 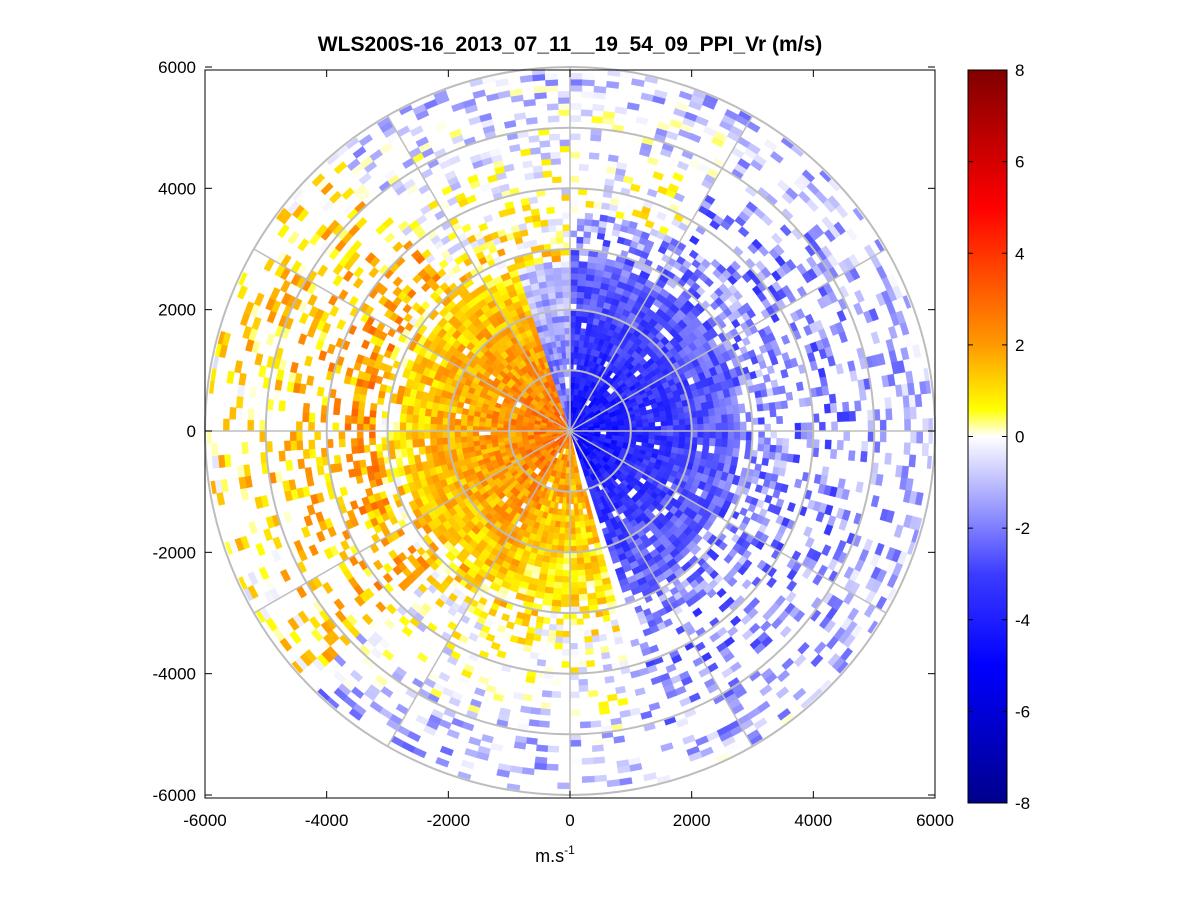 I want to click on x-tick-label: -2000, so click(x=448, y=820).